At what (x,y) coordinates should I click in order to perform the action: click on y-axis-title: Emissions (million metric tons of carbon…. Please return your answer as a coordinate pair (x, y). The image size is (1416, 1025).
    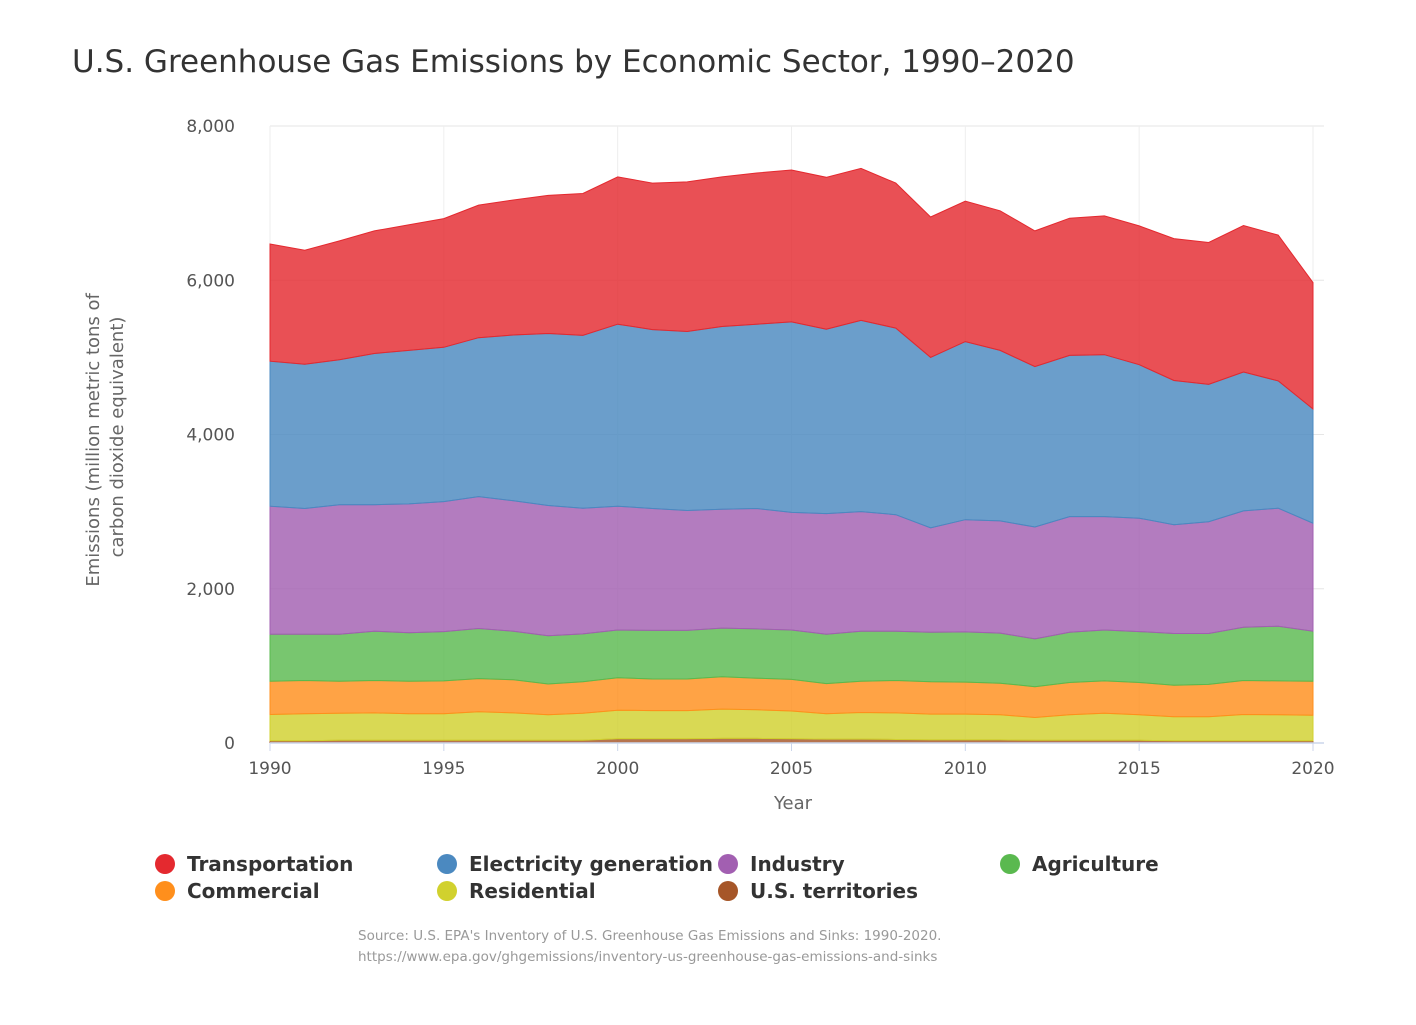
    Looking at the image, I should click on (105, 436).